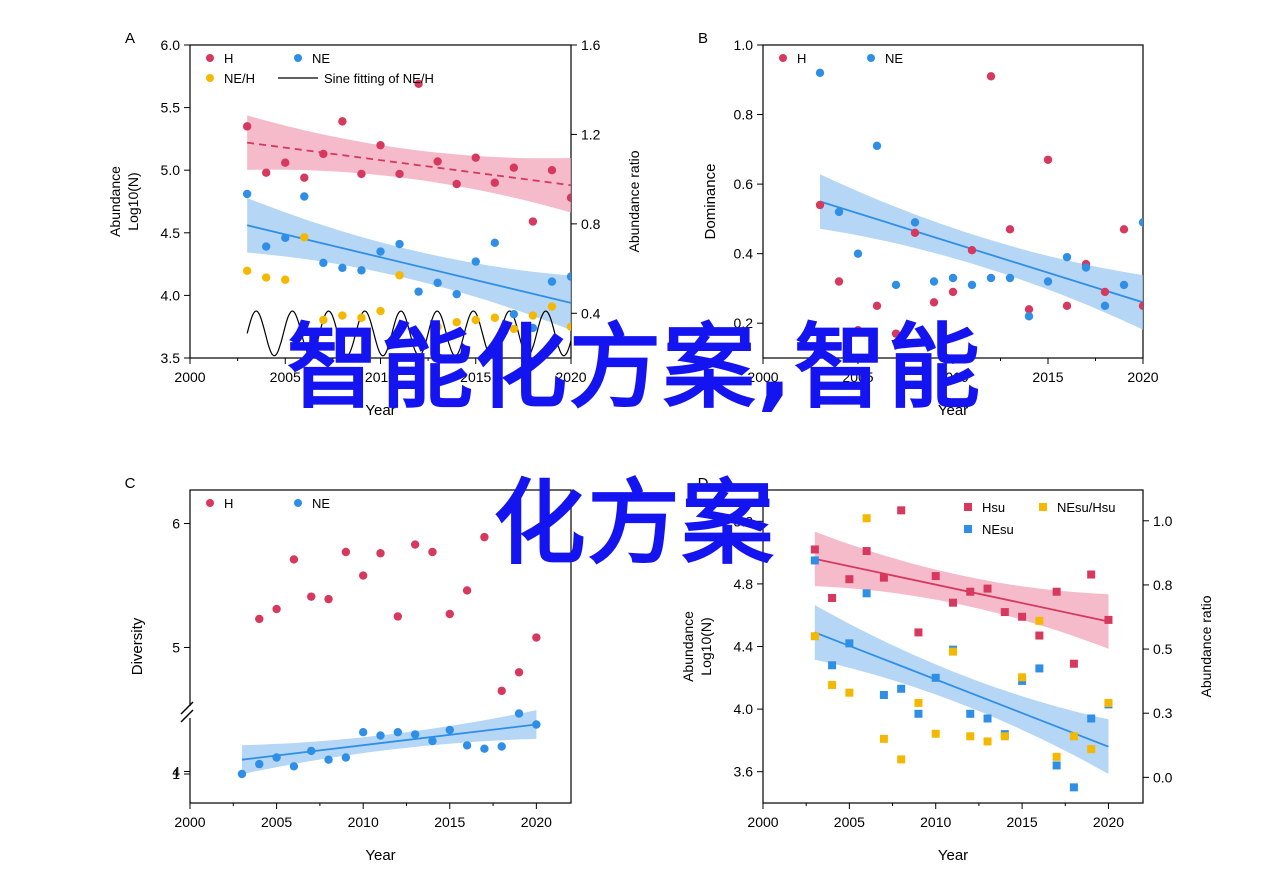 The height and width of the screenshot is (896, 1269). I want to click on watermark-overlay-line-1: 智能化方案,智能, so click(634, 367).